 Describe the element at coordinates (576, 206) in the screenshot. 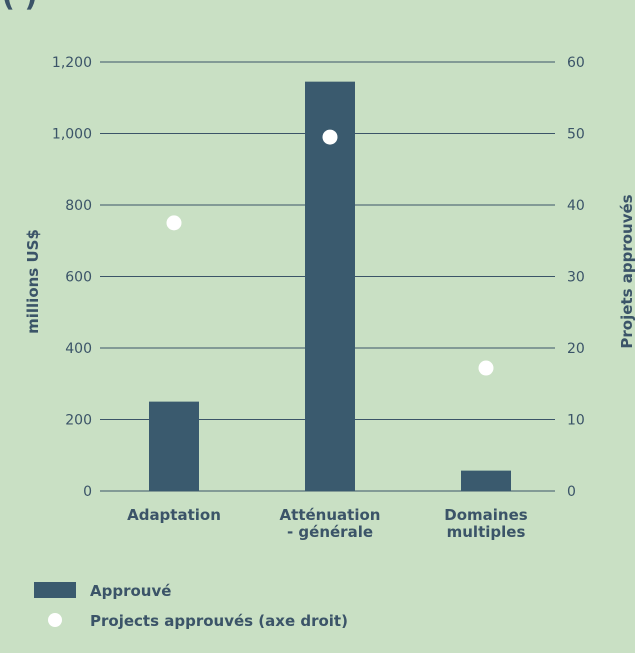

I see `y2-tick-label: 40` at that location.